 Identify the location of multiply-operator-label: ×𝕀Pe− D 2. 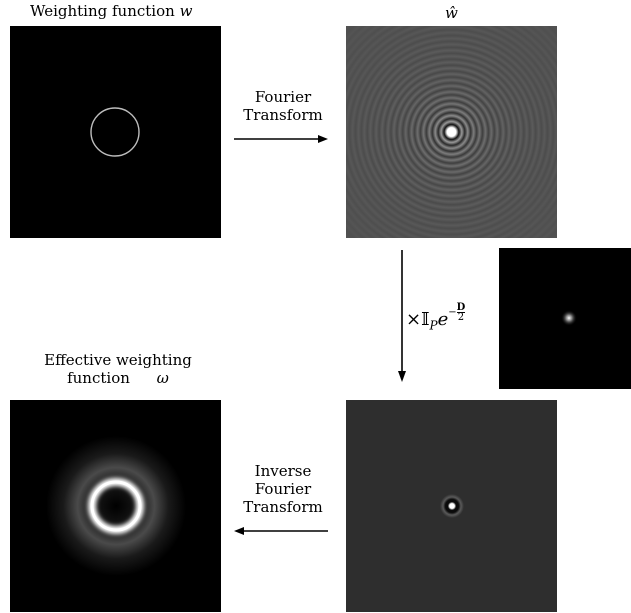
(436, 319).